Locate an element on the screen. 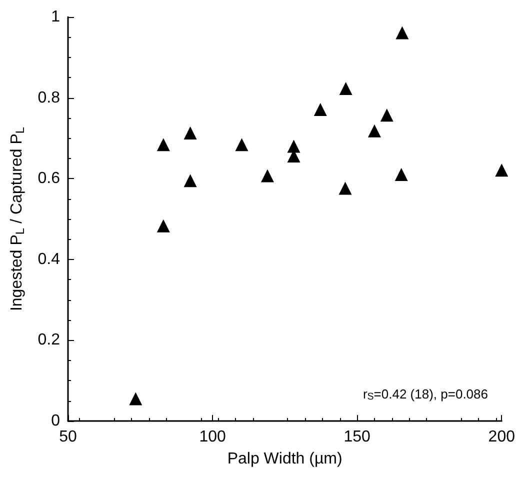 This screenshot has height=494, width=518. x-axis-title: Palp Width (µm) is located at coordinates (284, 459).